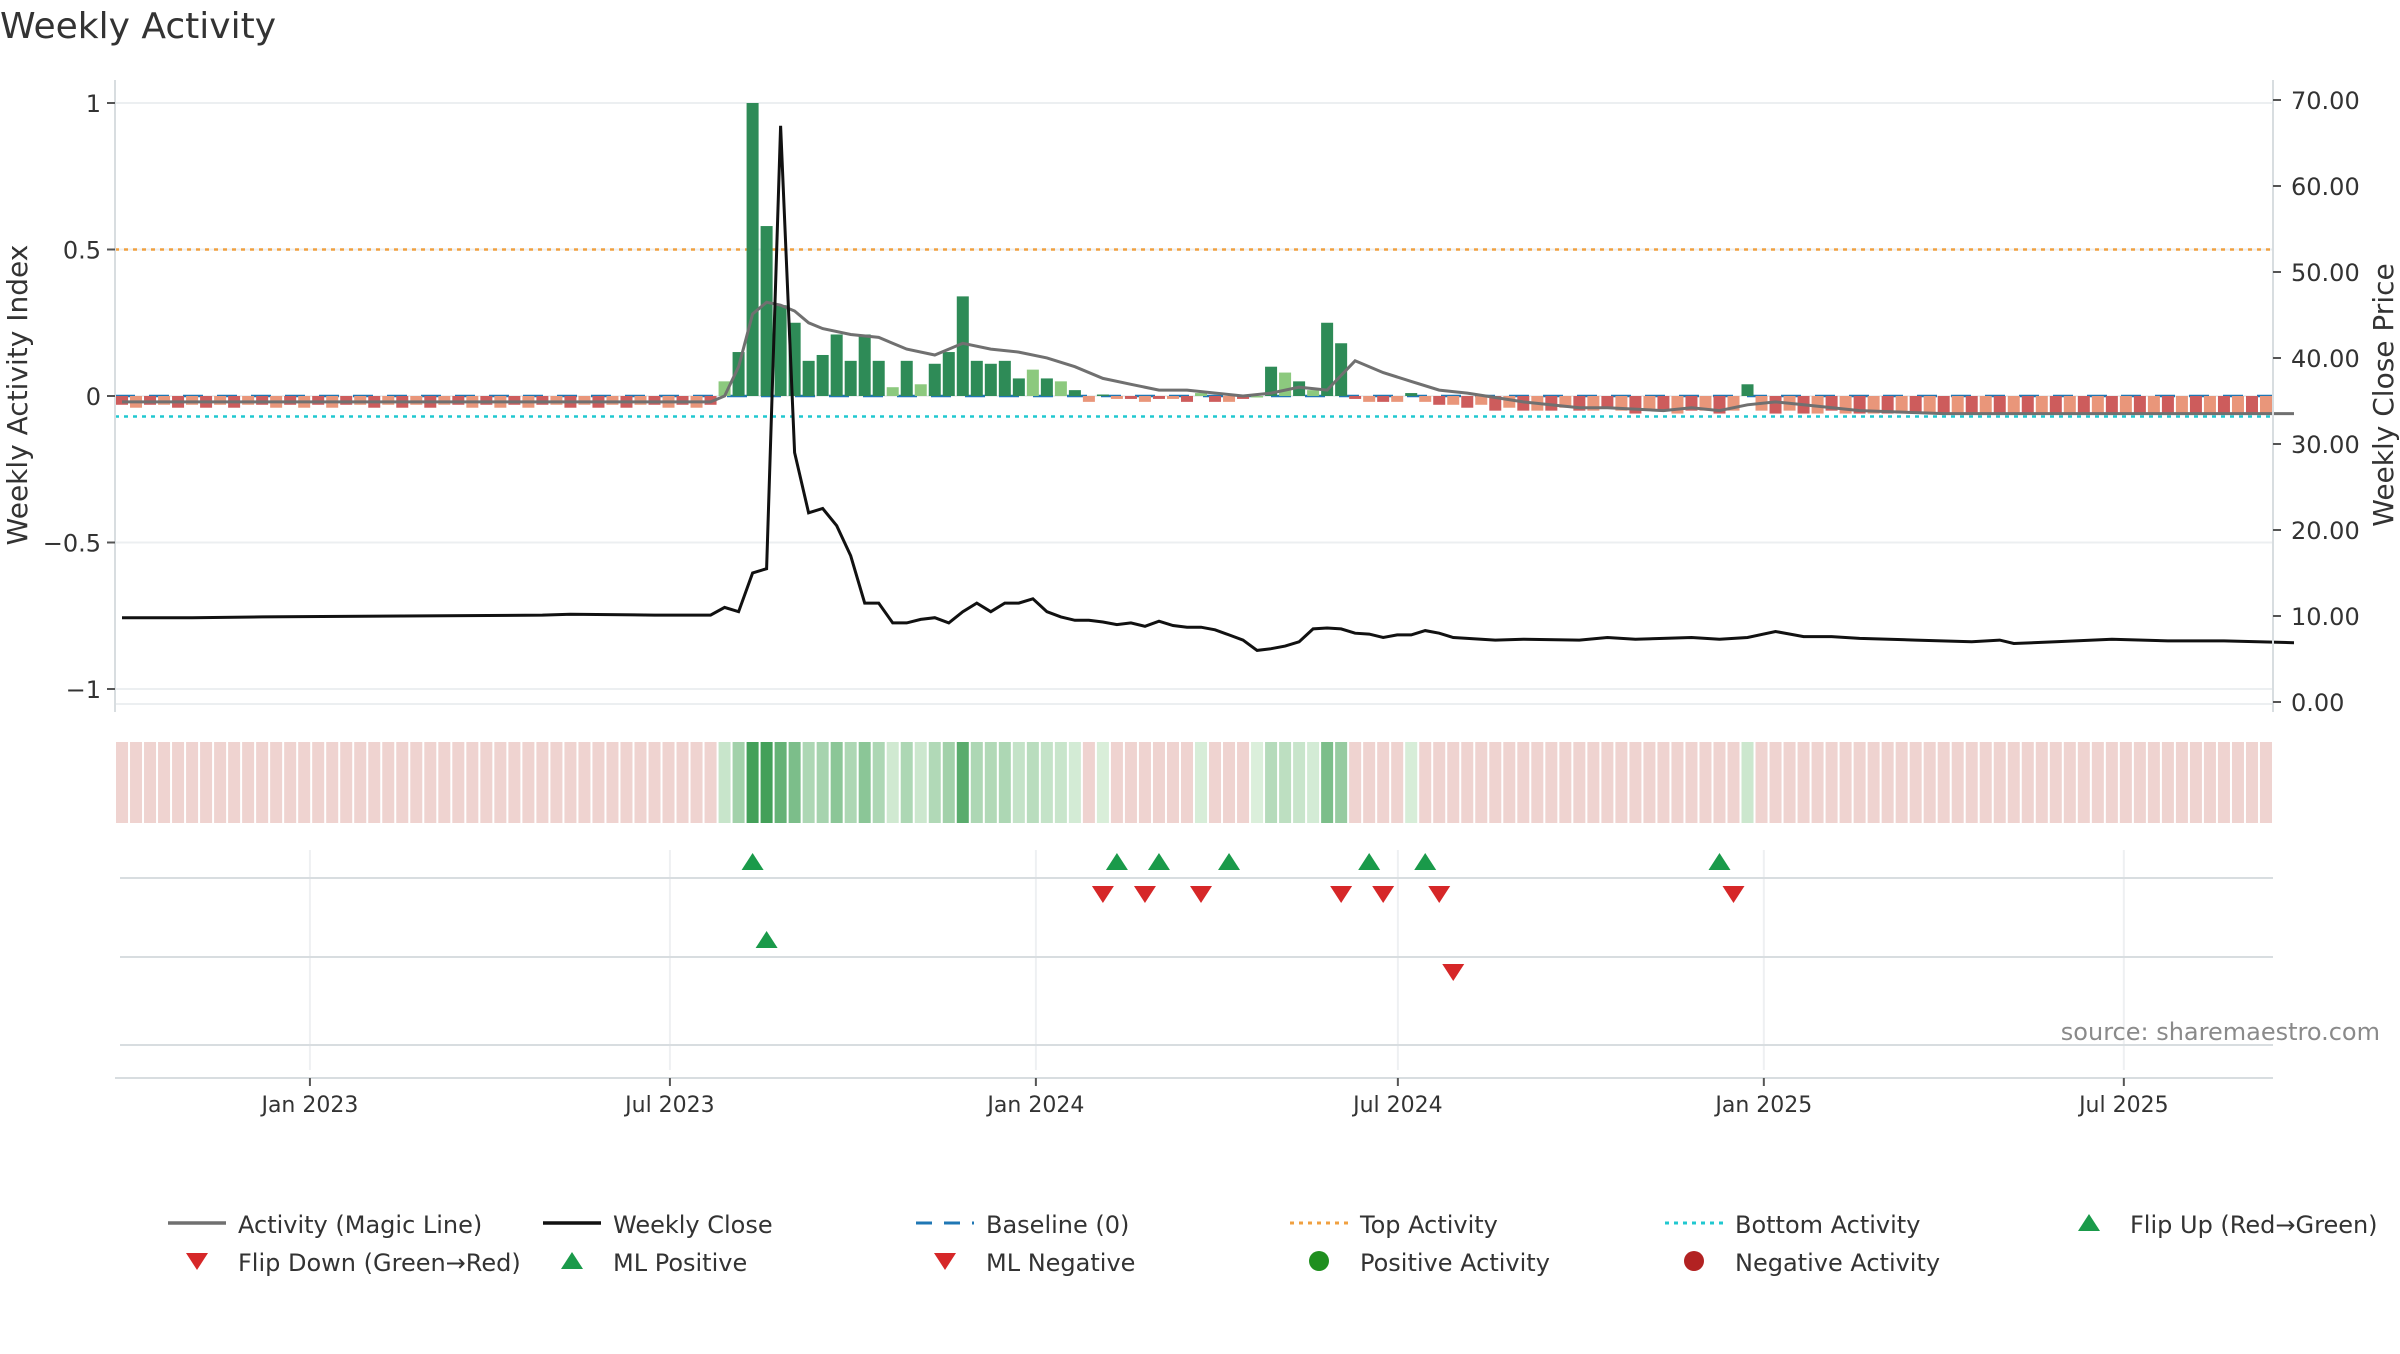  Describe the element at coordinates (1812, 1263) in the screenshot. I see `legend-item: Negative Activity` at that location.